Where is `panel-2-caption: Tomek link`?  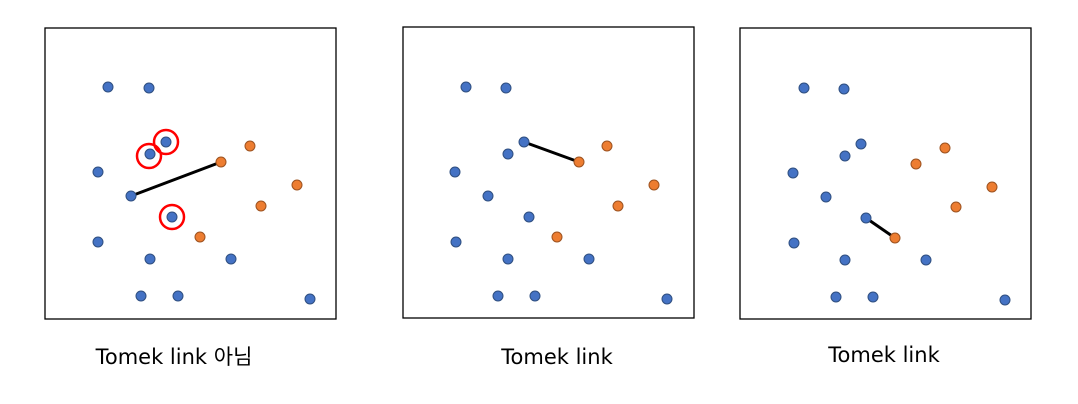
panel-2-caption: Tomek link is located at coordinates (557, 357).